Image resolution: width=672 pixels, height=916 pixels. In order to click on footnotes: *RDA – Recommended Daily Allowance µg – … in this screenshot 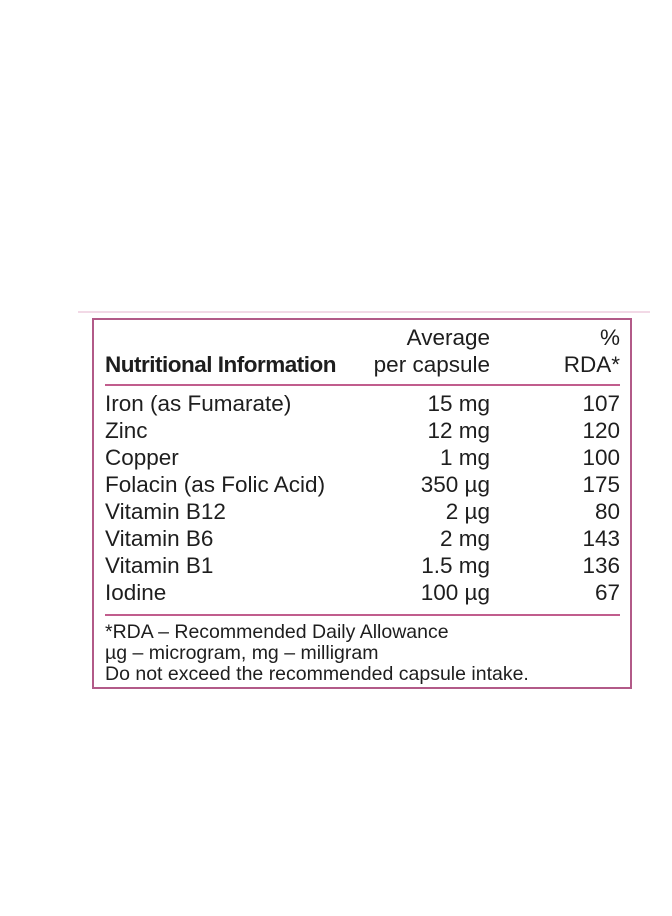, I will do `click(362, 653)`.